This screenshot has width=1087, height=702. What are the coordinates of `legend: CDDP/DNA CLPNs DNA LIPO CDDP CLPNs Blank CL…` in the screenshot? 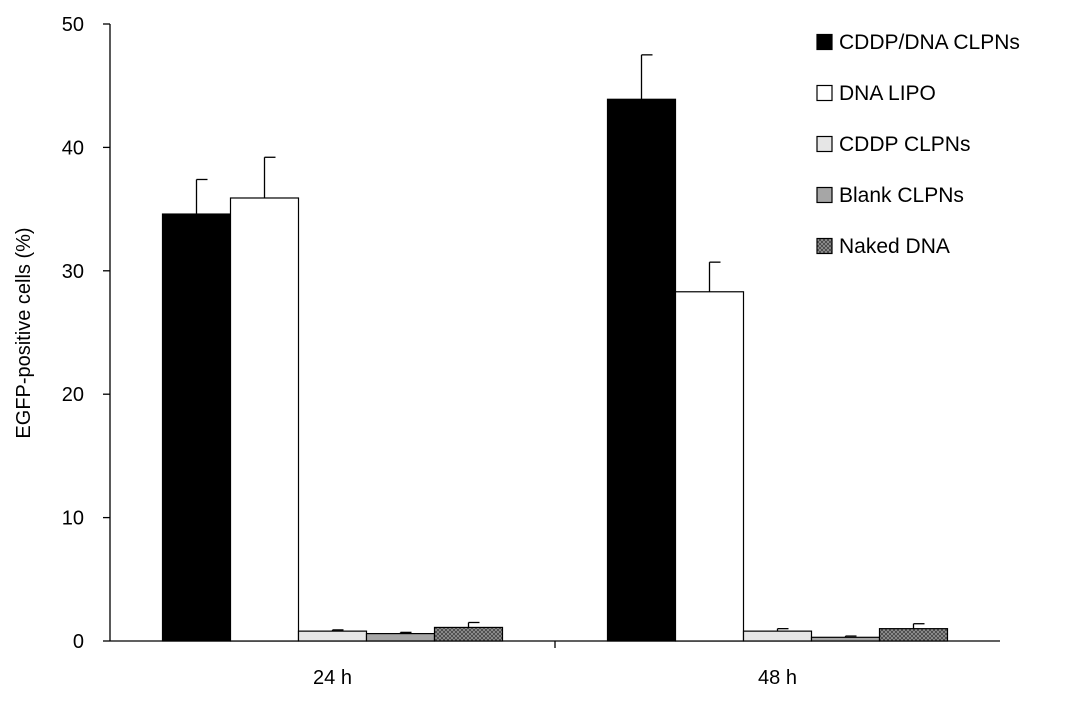 It's located at (918, 144).